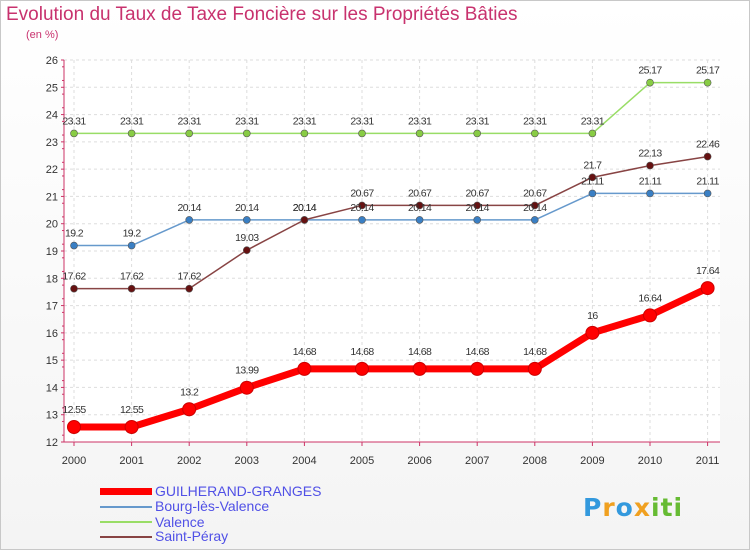 This screenshot has width=750, height=550. I want to click on data-label-saint-p-ray: 19.03, so click(247, 238).